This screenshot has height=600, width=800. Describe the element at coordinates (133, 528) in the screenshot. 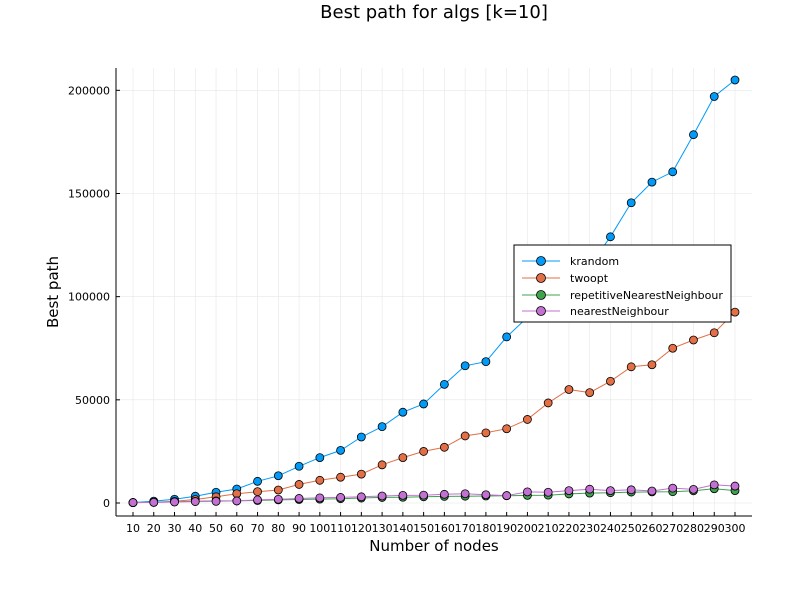

I see `x-tick-label: 10` at that location.